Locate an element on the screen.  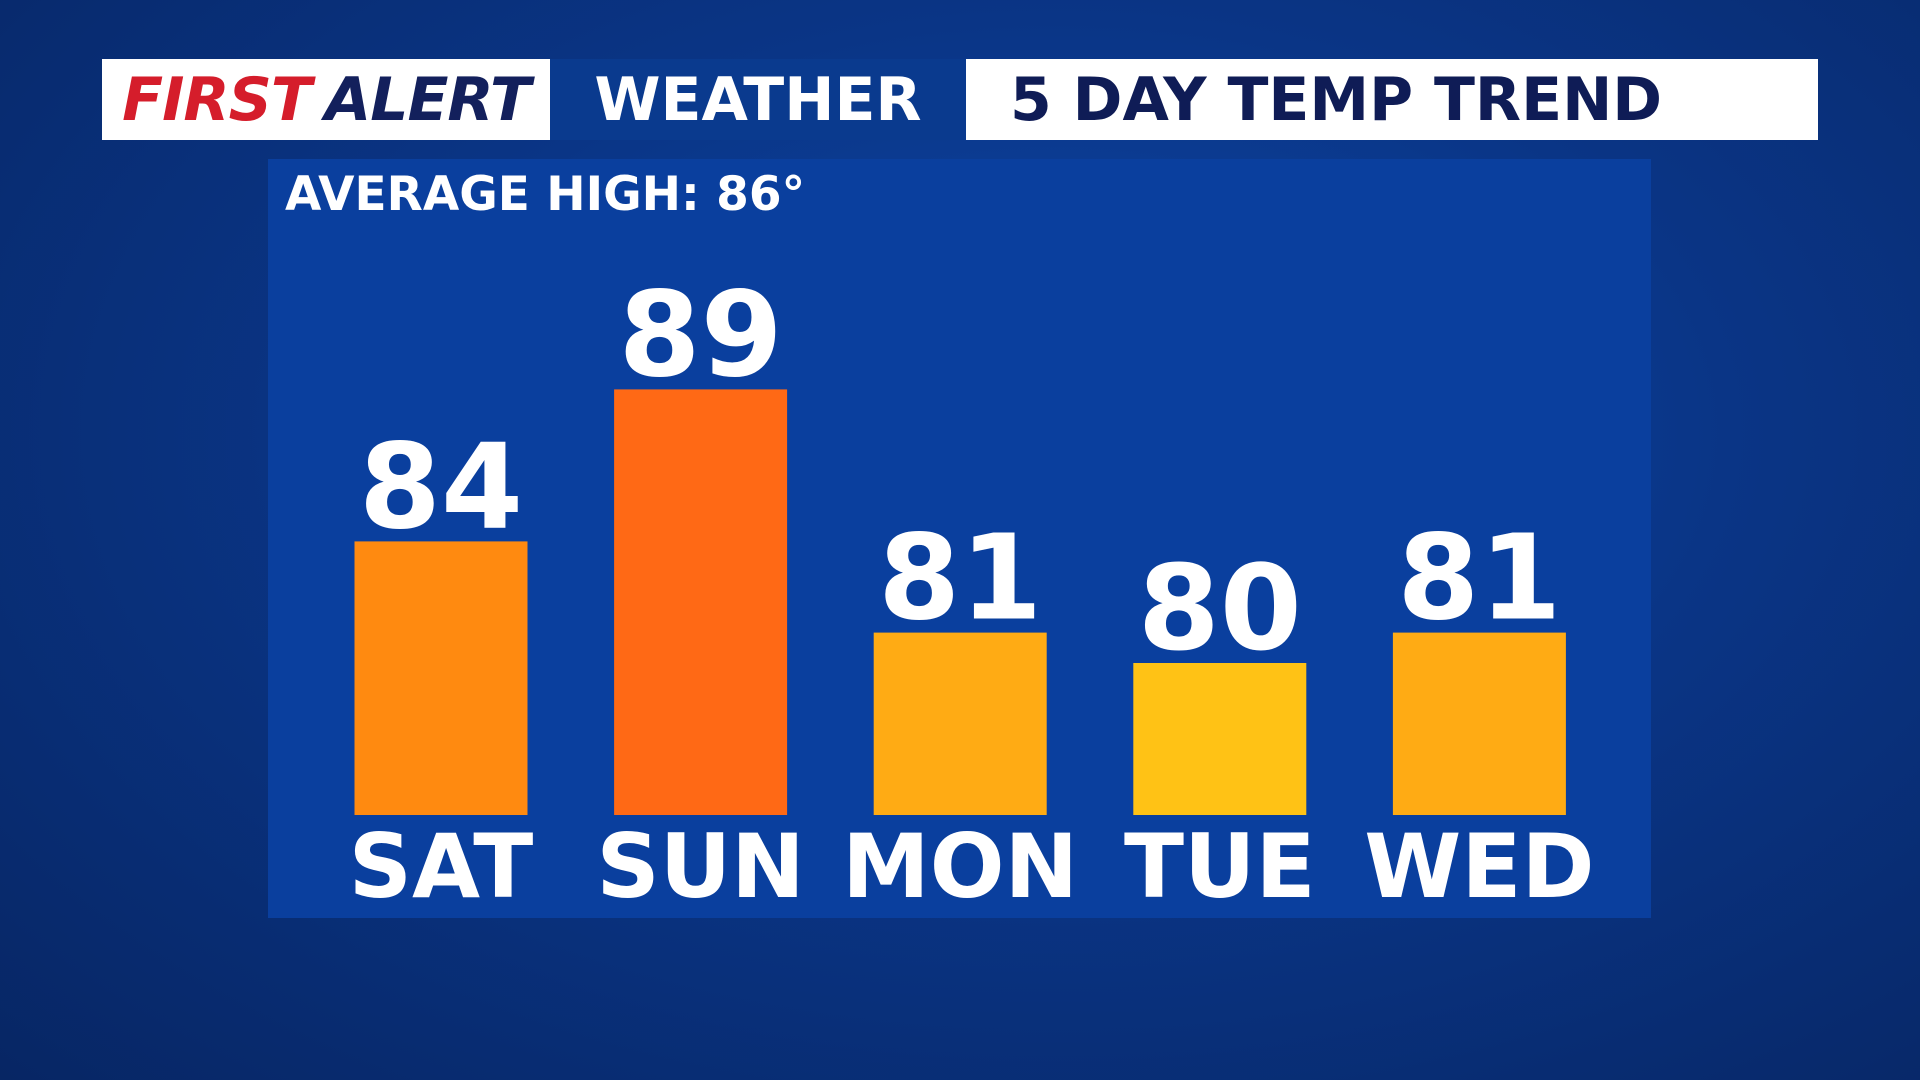
brand-second: ALERT is located at coordinates (427, 99).